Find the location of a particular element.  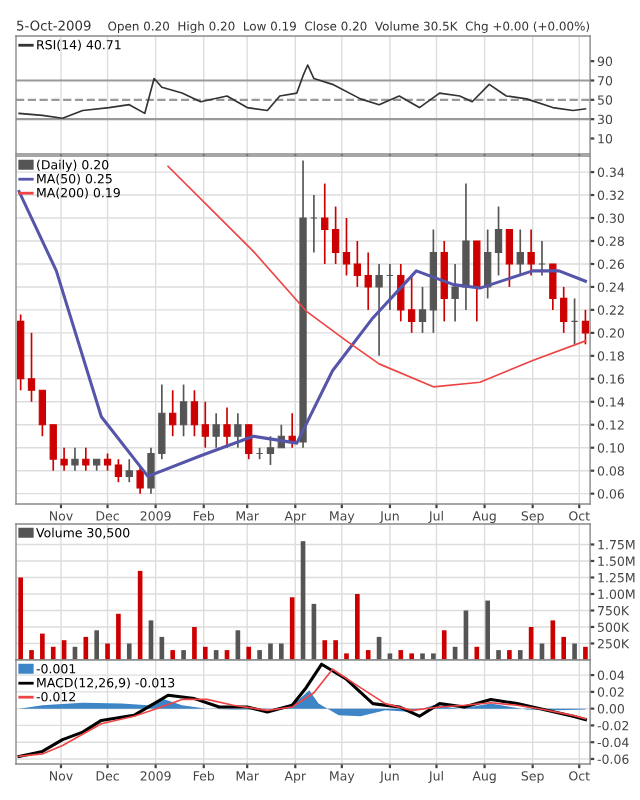

line-series is located at coordinates (302, 92).